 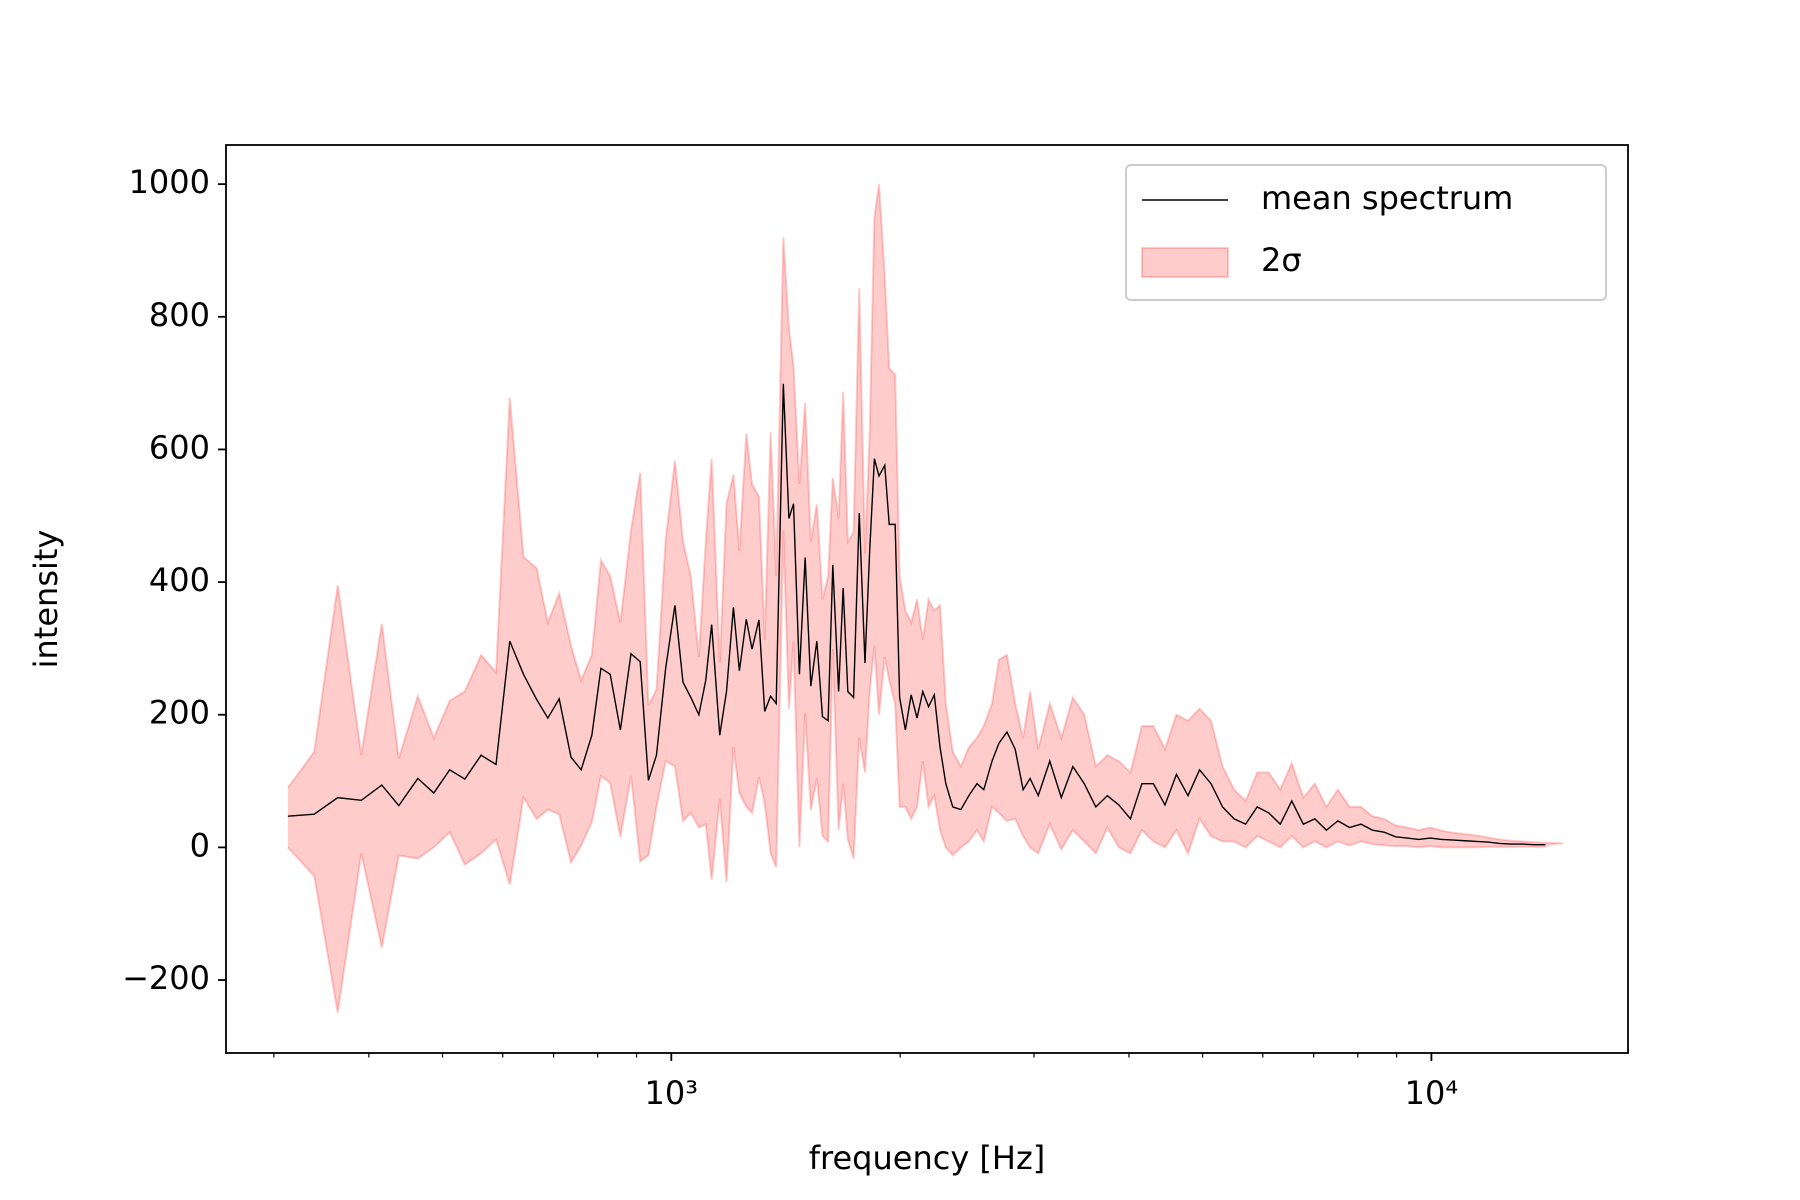 I want to click on legend-box, so click(x=1366, y=232).